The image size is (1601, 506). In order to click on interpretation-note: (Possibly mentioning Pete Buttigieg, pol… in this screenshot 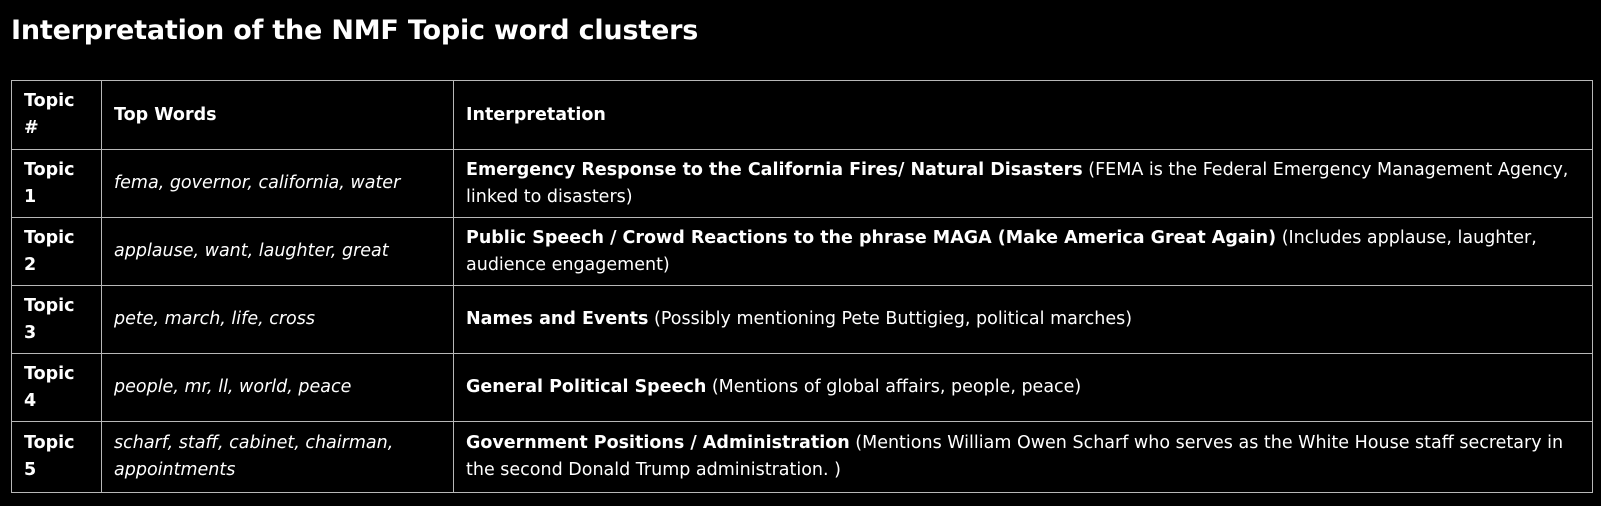, I will do `click(890, 319)`.